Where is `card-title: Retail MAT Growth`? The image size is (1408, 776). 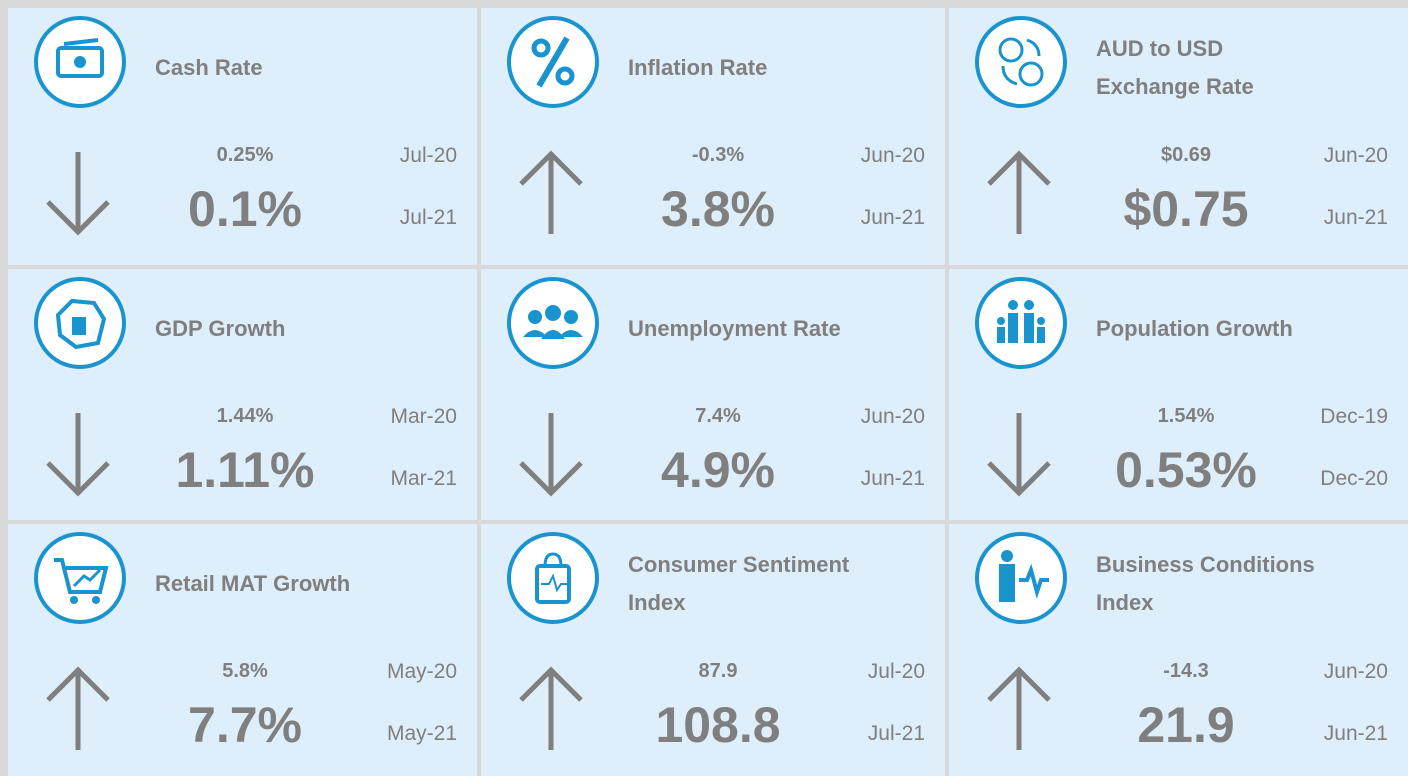 card-title: Retail MAT Growth is located at coordinates (305, 584).